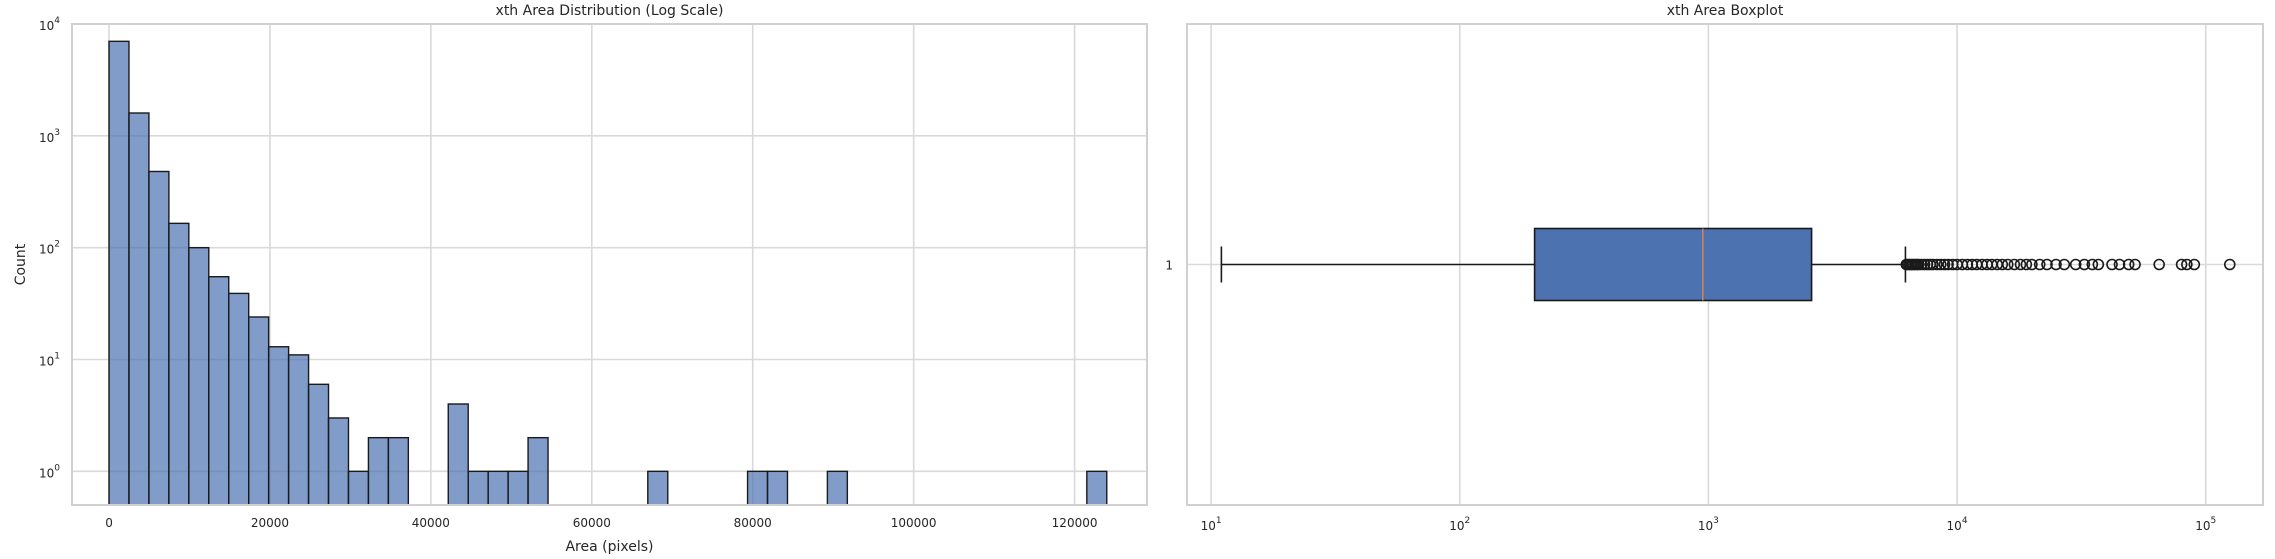 The width and height of the screenshot is (2275, 559). What do you see at coordinates (610, 11) in the screenshot?
I see `histogram-title: xth Area Distribution (Log Scale)` at bounding box center [610, 11].